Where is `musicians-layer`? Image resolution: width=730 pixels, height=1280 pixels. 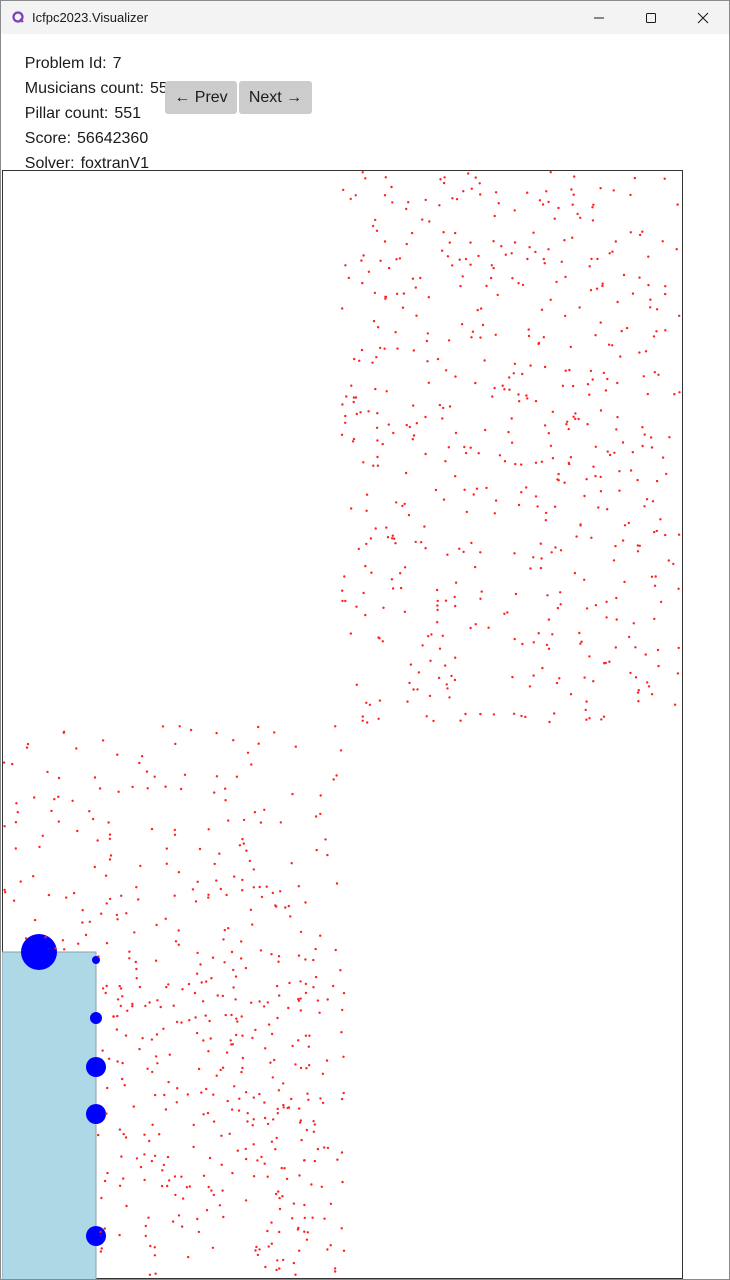
musicians-layer is located at coordinates (63, 1090).